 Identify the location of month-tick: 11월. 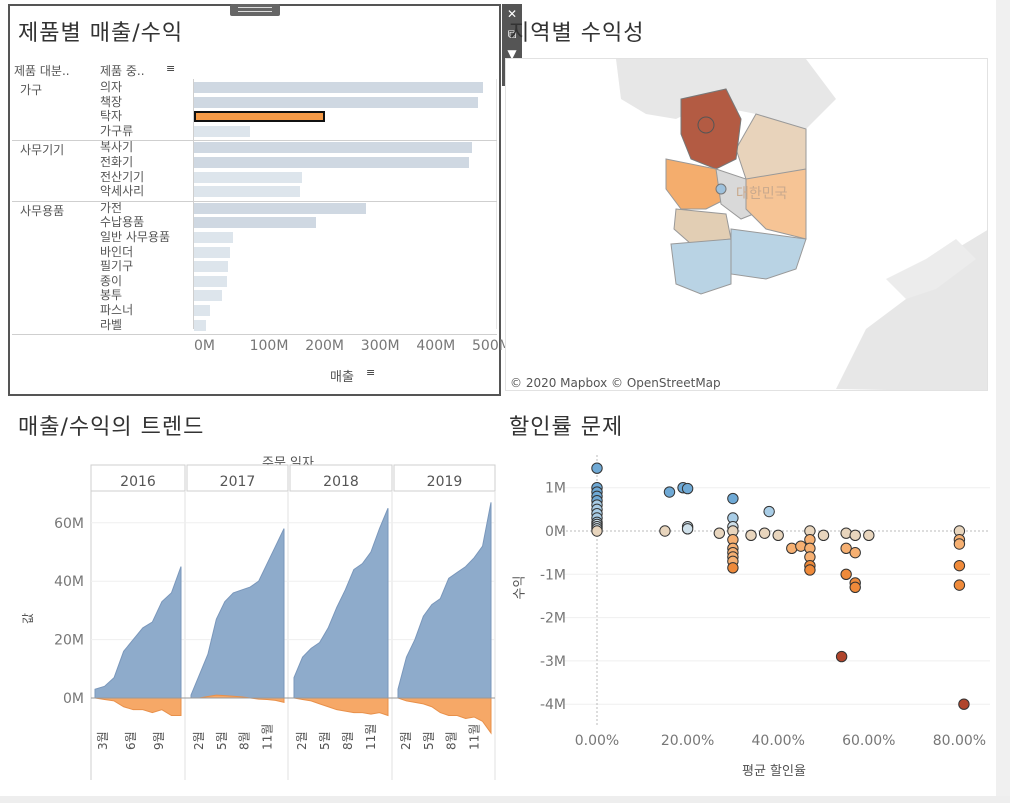
(371, 737).